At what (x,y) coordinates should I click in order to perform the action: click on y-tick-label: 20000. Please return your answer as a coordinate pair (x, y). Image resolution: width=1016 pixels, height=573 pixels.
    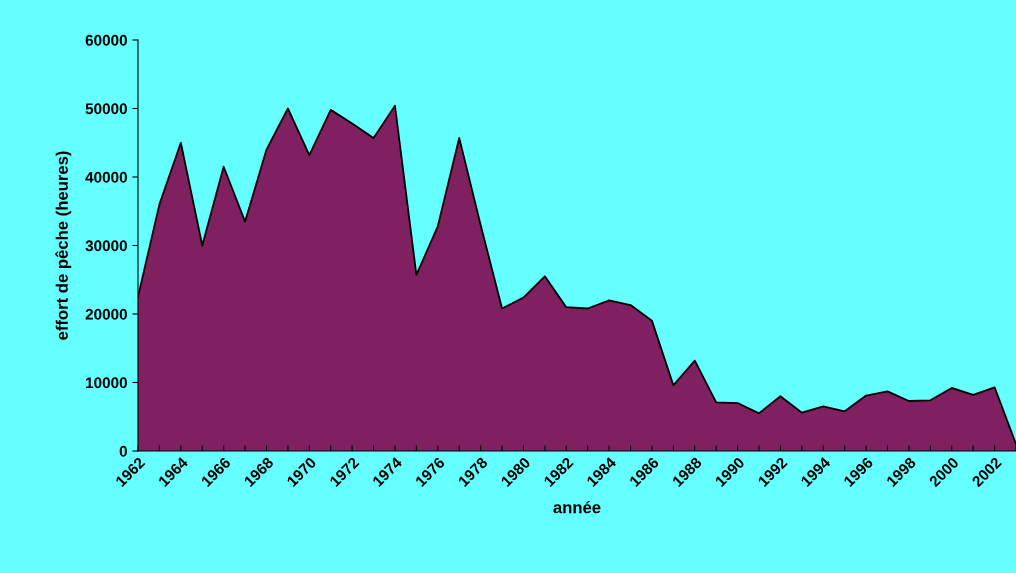
    Looking at the image, I should click on (106, 314).